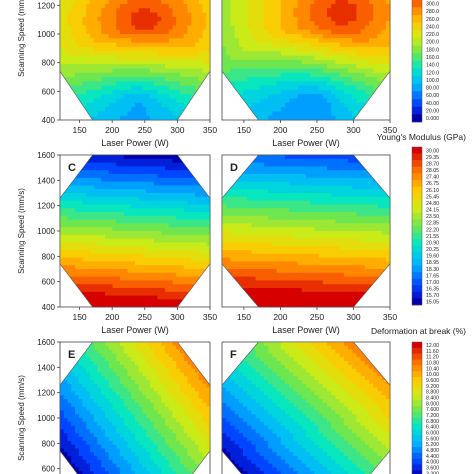 The image size is (474, 474). I want to click on panel-D: D 150 200 250 300 350 Laser Power (W), so click(309, 244).